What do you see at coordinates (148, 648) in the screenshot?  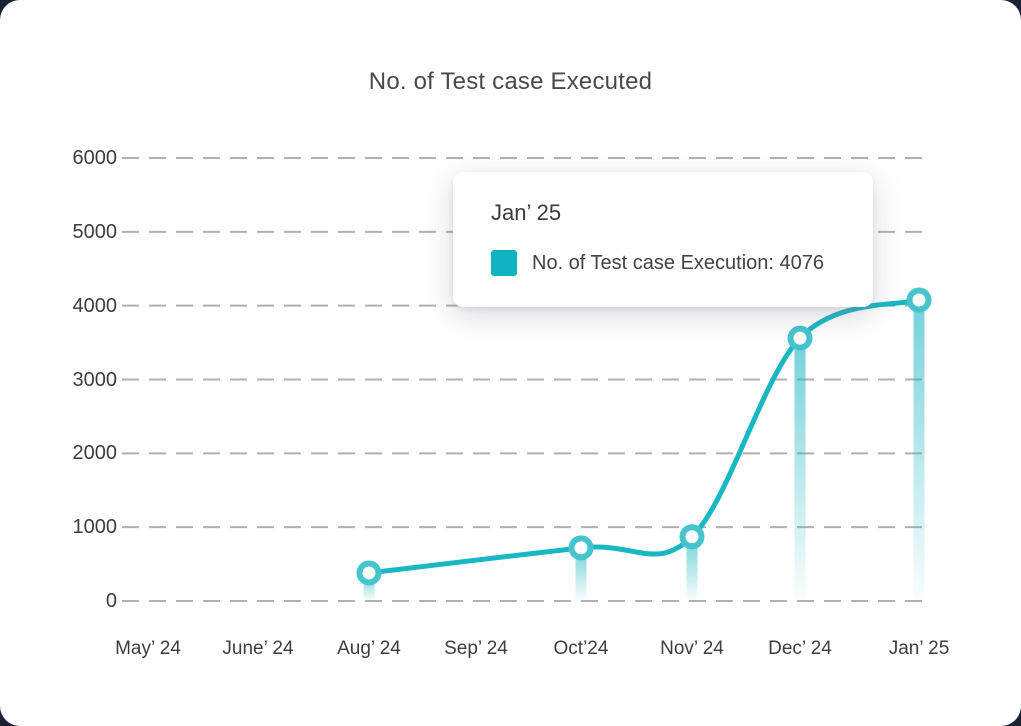 I see `x-axis-label: May’ 24` at bounding box center [148, 648].